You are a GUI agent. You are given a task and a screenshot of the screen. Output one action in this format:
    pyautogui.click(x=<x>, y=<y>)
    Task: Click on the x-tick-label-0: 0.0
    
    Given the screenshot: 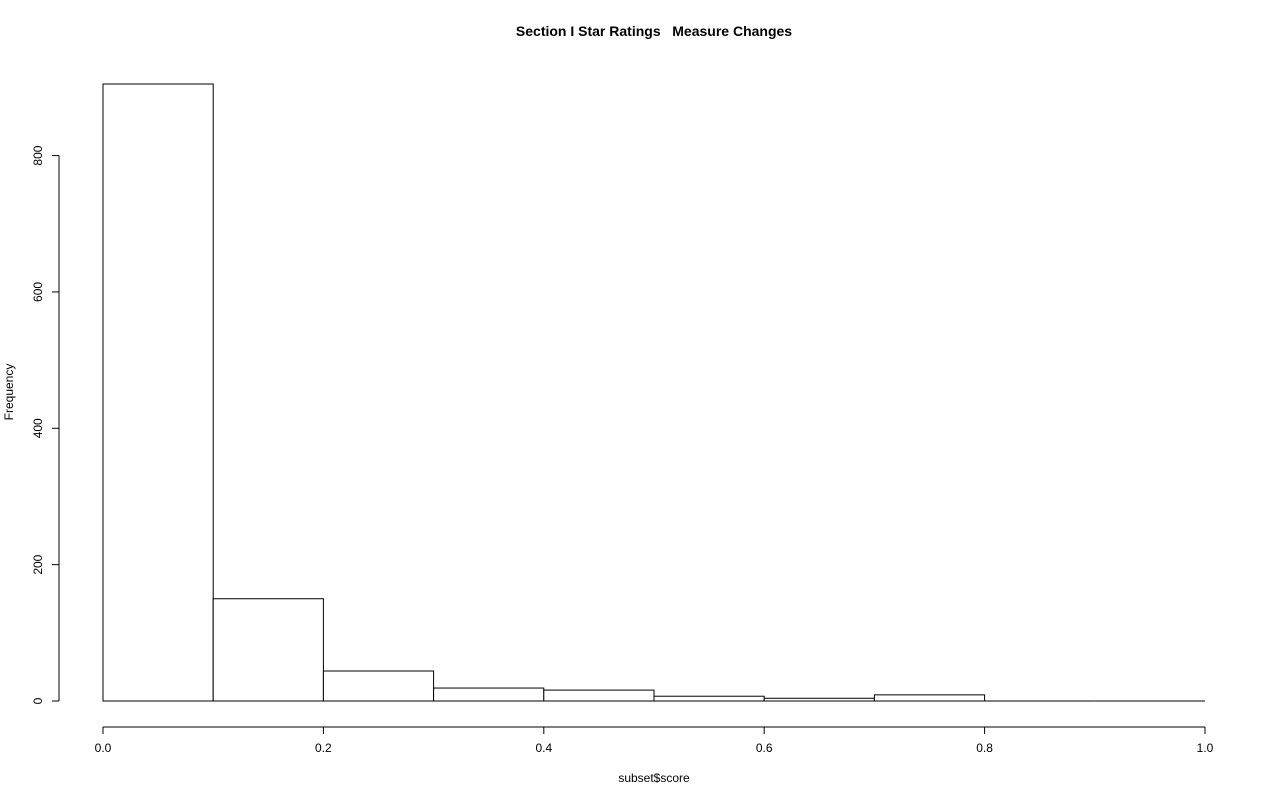 What is the action you would take?
    pyautogui.click(x=103, y=748)
    